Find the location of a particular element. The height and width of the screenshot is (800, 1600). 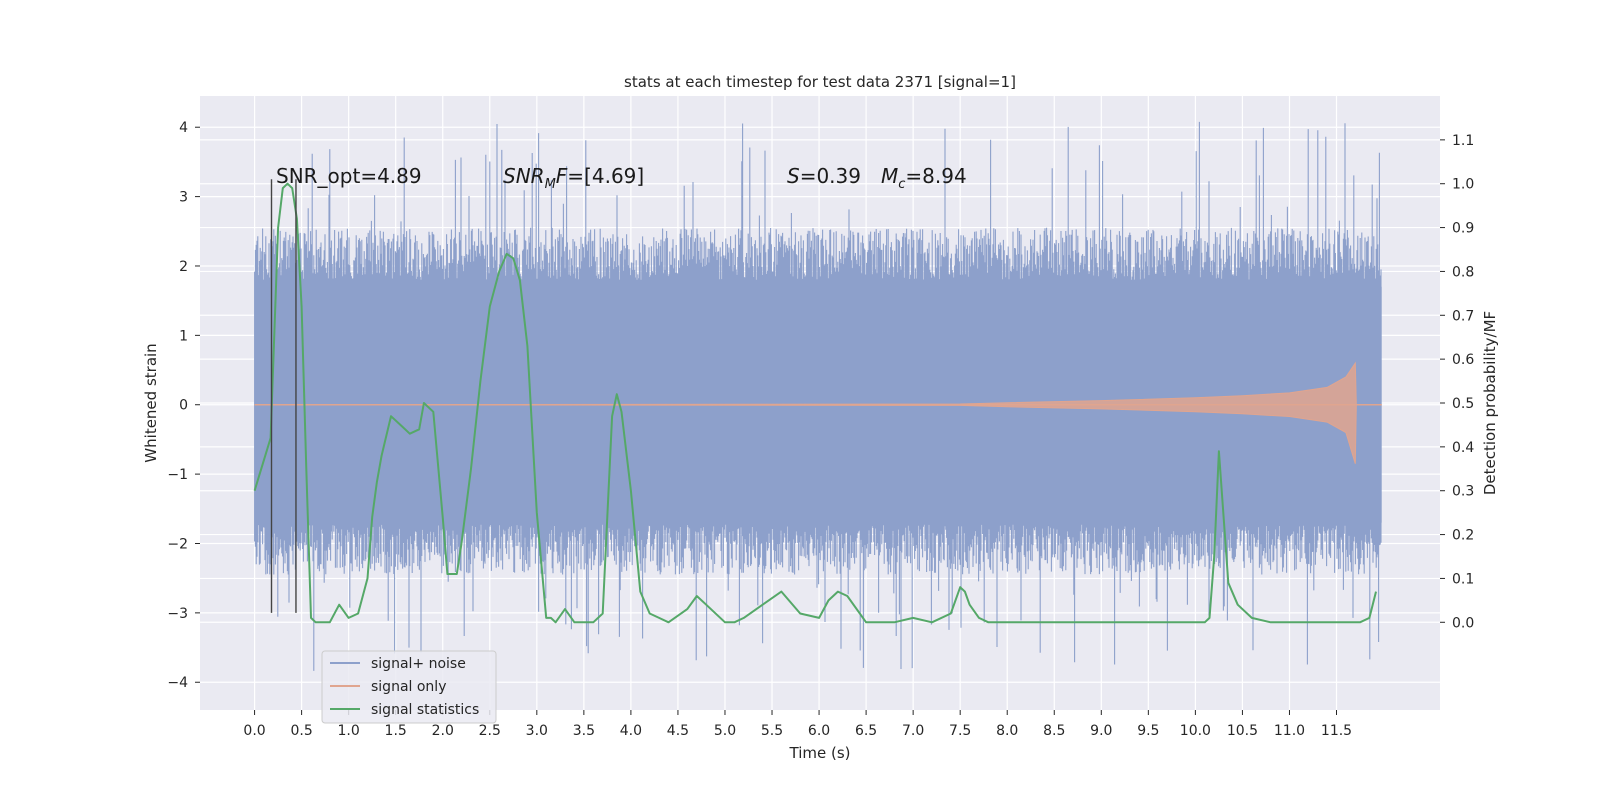

x-tick-label: 0.5 is located at coordinates (301, 731).